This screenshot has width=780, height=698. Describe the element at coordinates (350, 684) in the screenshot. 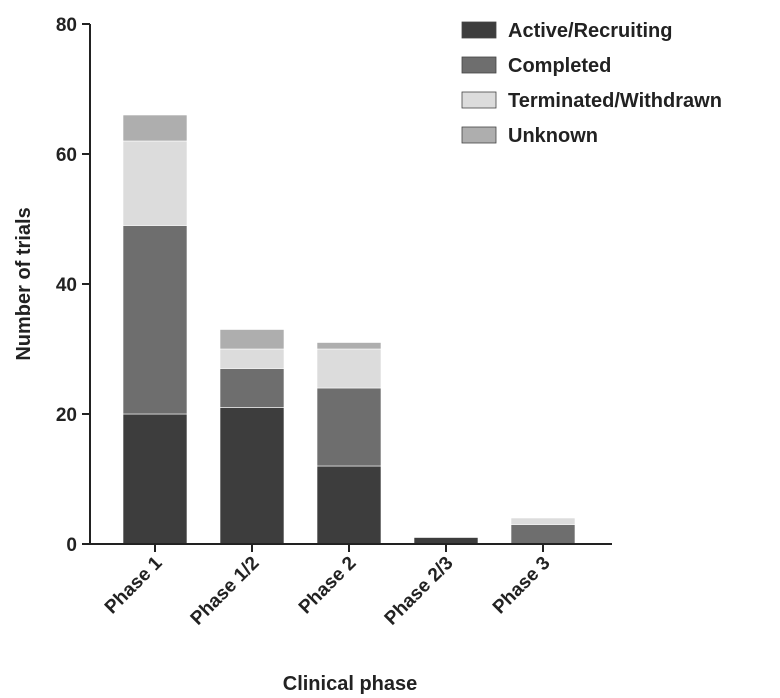

I see `x-axis-title: Clinical phase` at that location.